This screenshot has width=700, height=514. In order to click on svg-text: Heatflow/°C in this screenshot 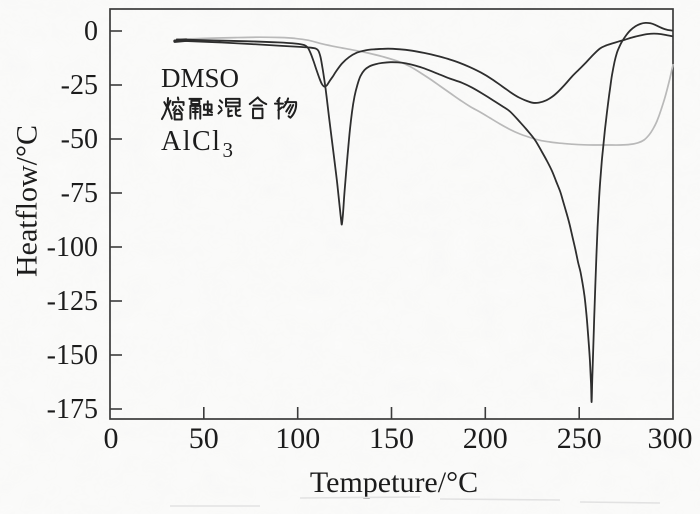, I will do `click(27, 201)`.